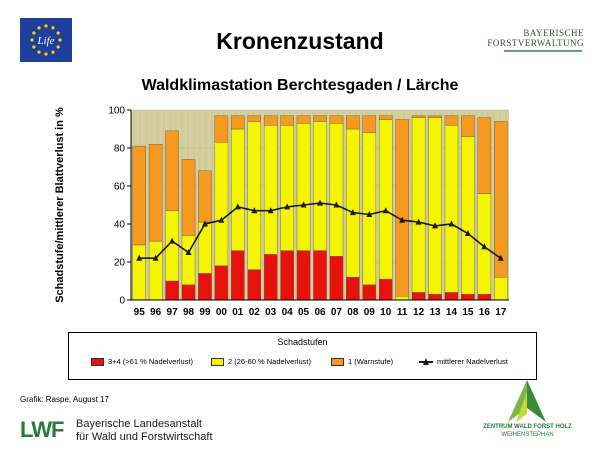 The width and height of the screenshot is (600, 450). What do you see at coordinates (302, 342) in the screenshot?
I see `legend-title: Schadstufen` at bounding box center [302, 342].